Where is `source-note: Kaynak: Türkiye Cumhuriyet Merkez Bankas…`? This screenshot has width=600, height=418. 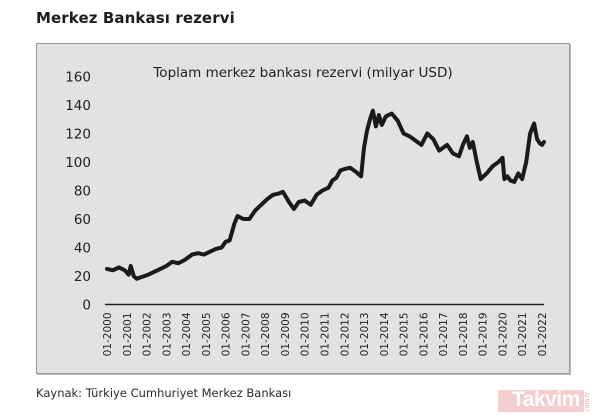
source-note: Kaynak: Türkiye Cumhuriyet Merkez Bankas… is located at coordinates (164, 393).